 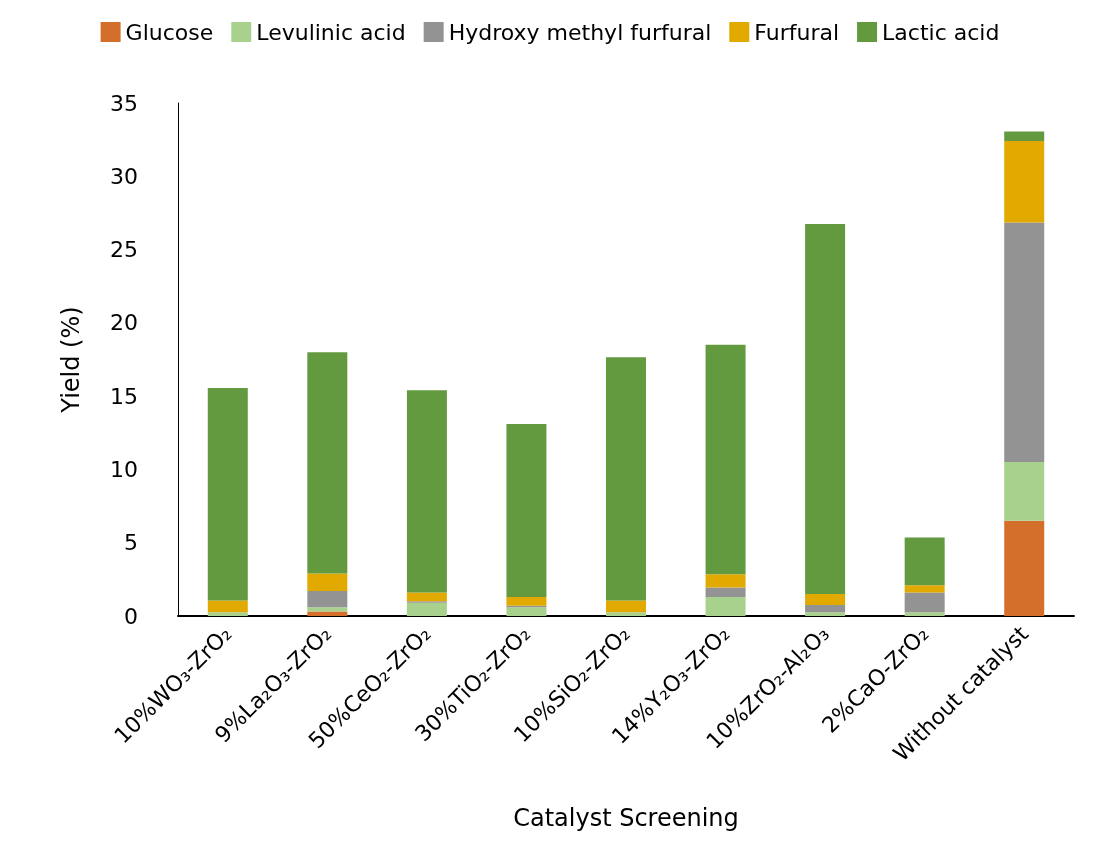 I want to click on y-tick-label: 0, so click(x=131, y=616).